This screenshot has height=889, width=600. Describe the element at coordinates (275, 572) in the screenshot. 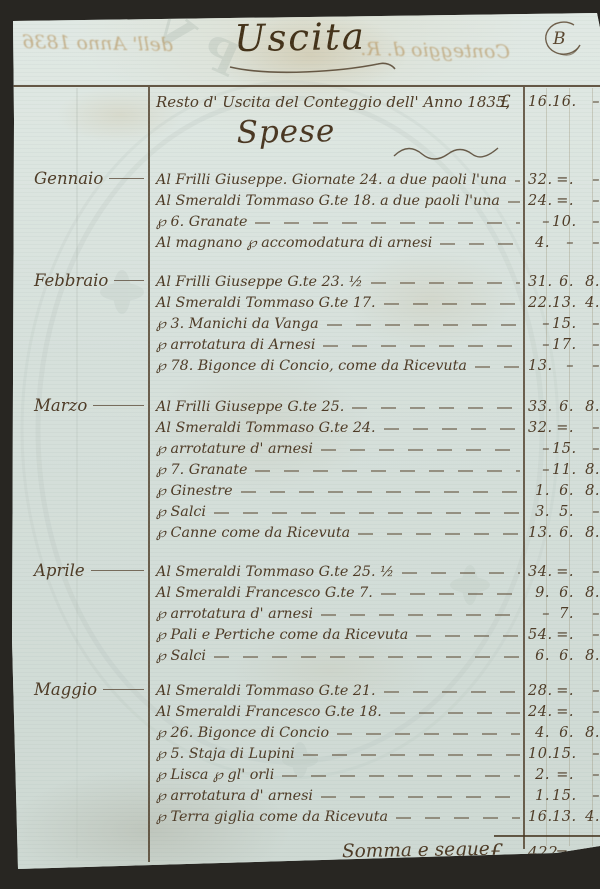

I see `entry-description: Al Smeraldi Tommaso G.te 25. ½` at that location.